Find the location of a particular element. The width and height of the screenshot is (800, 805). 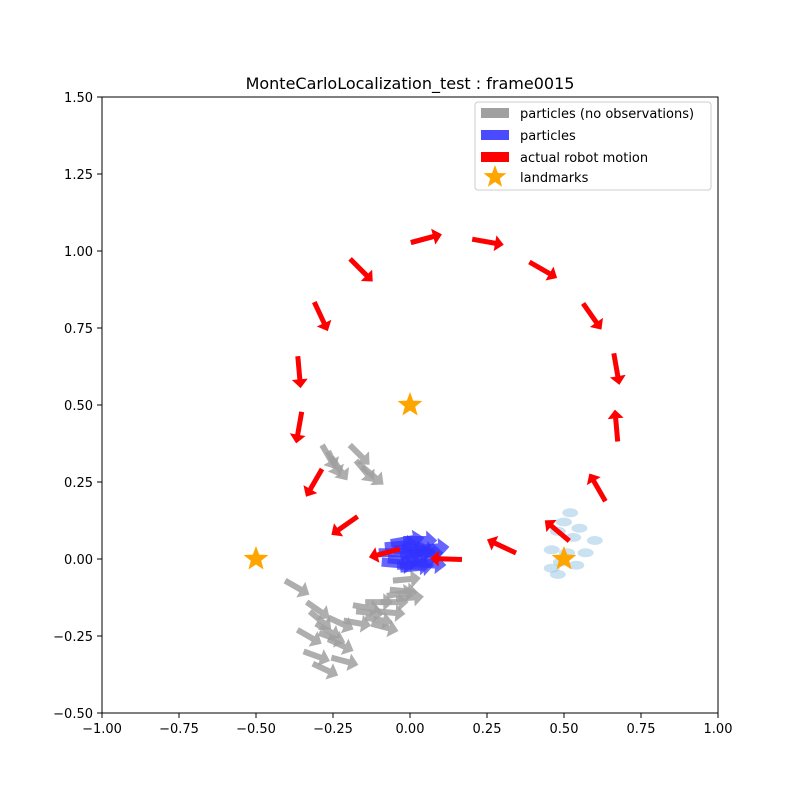

legend-swatch-particles is located at coordinates (495, 135).